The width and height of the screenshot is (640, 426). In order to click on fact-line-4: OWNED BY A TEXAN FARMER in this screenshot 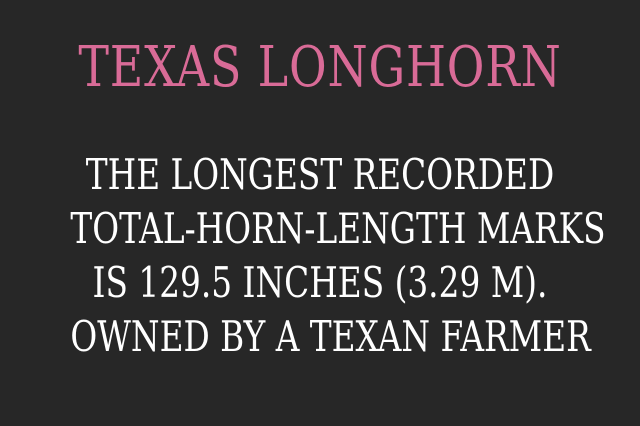, I will do `click(330, 336)`.